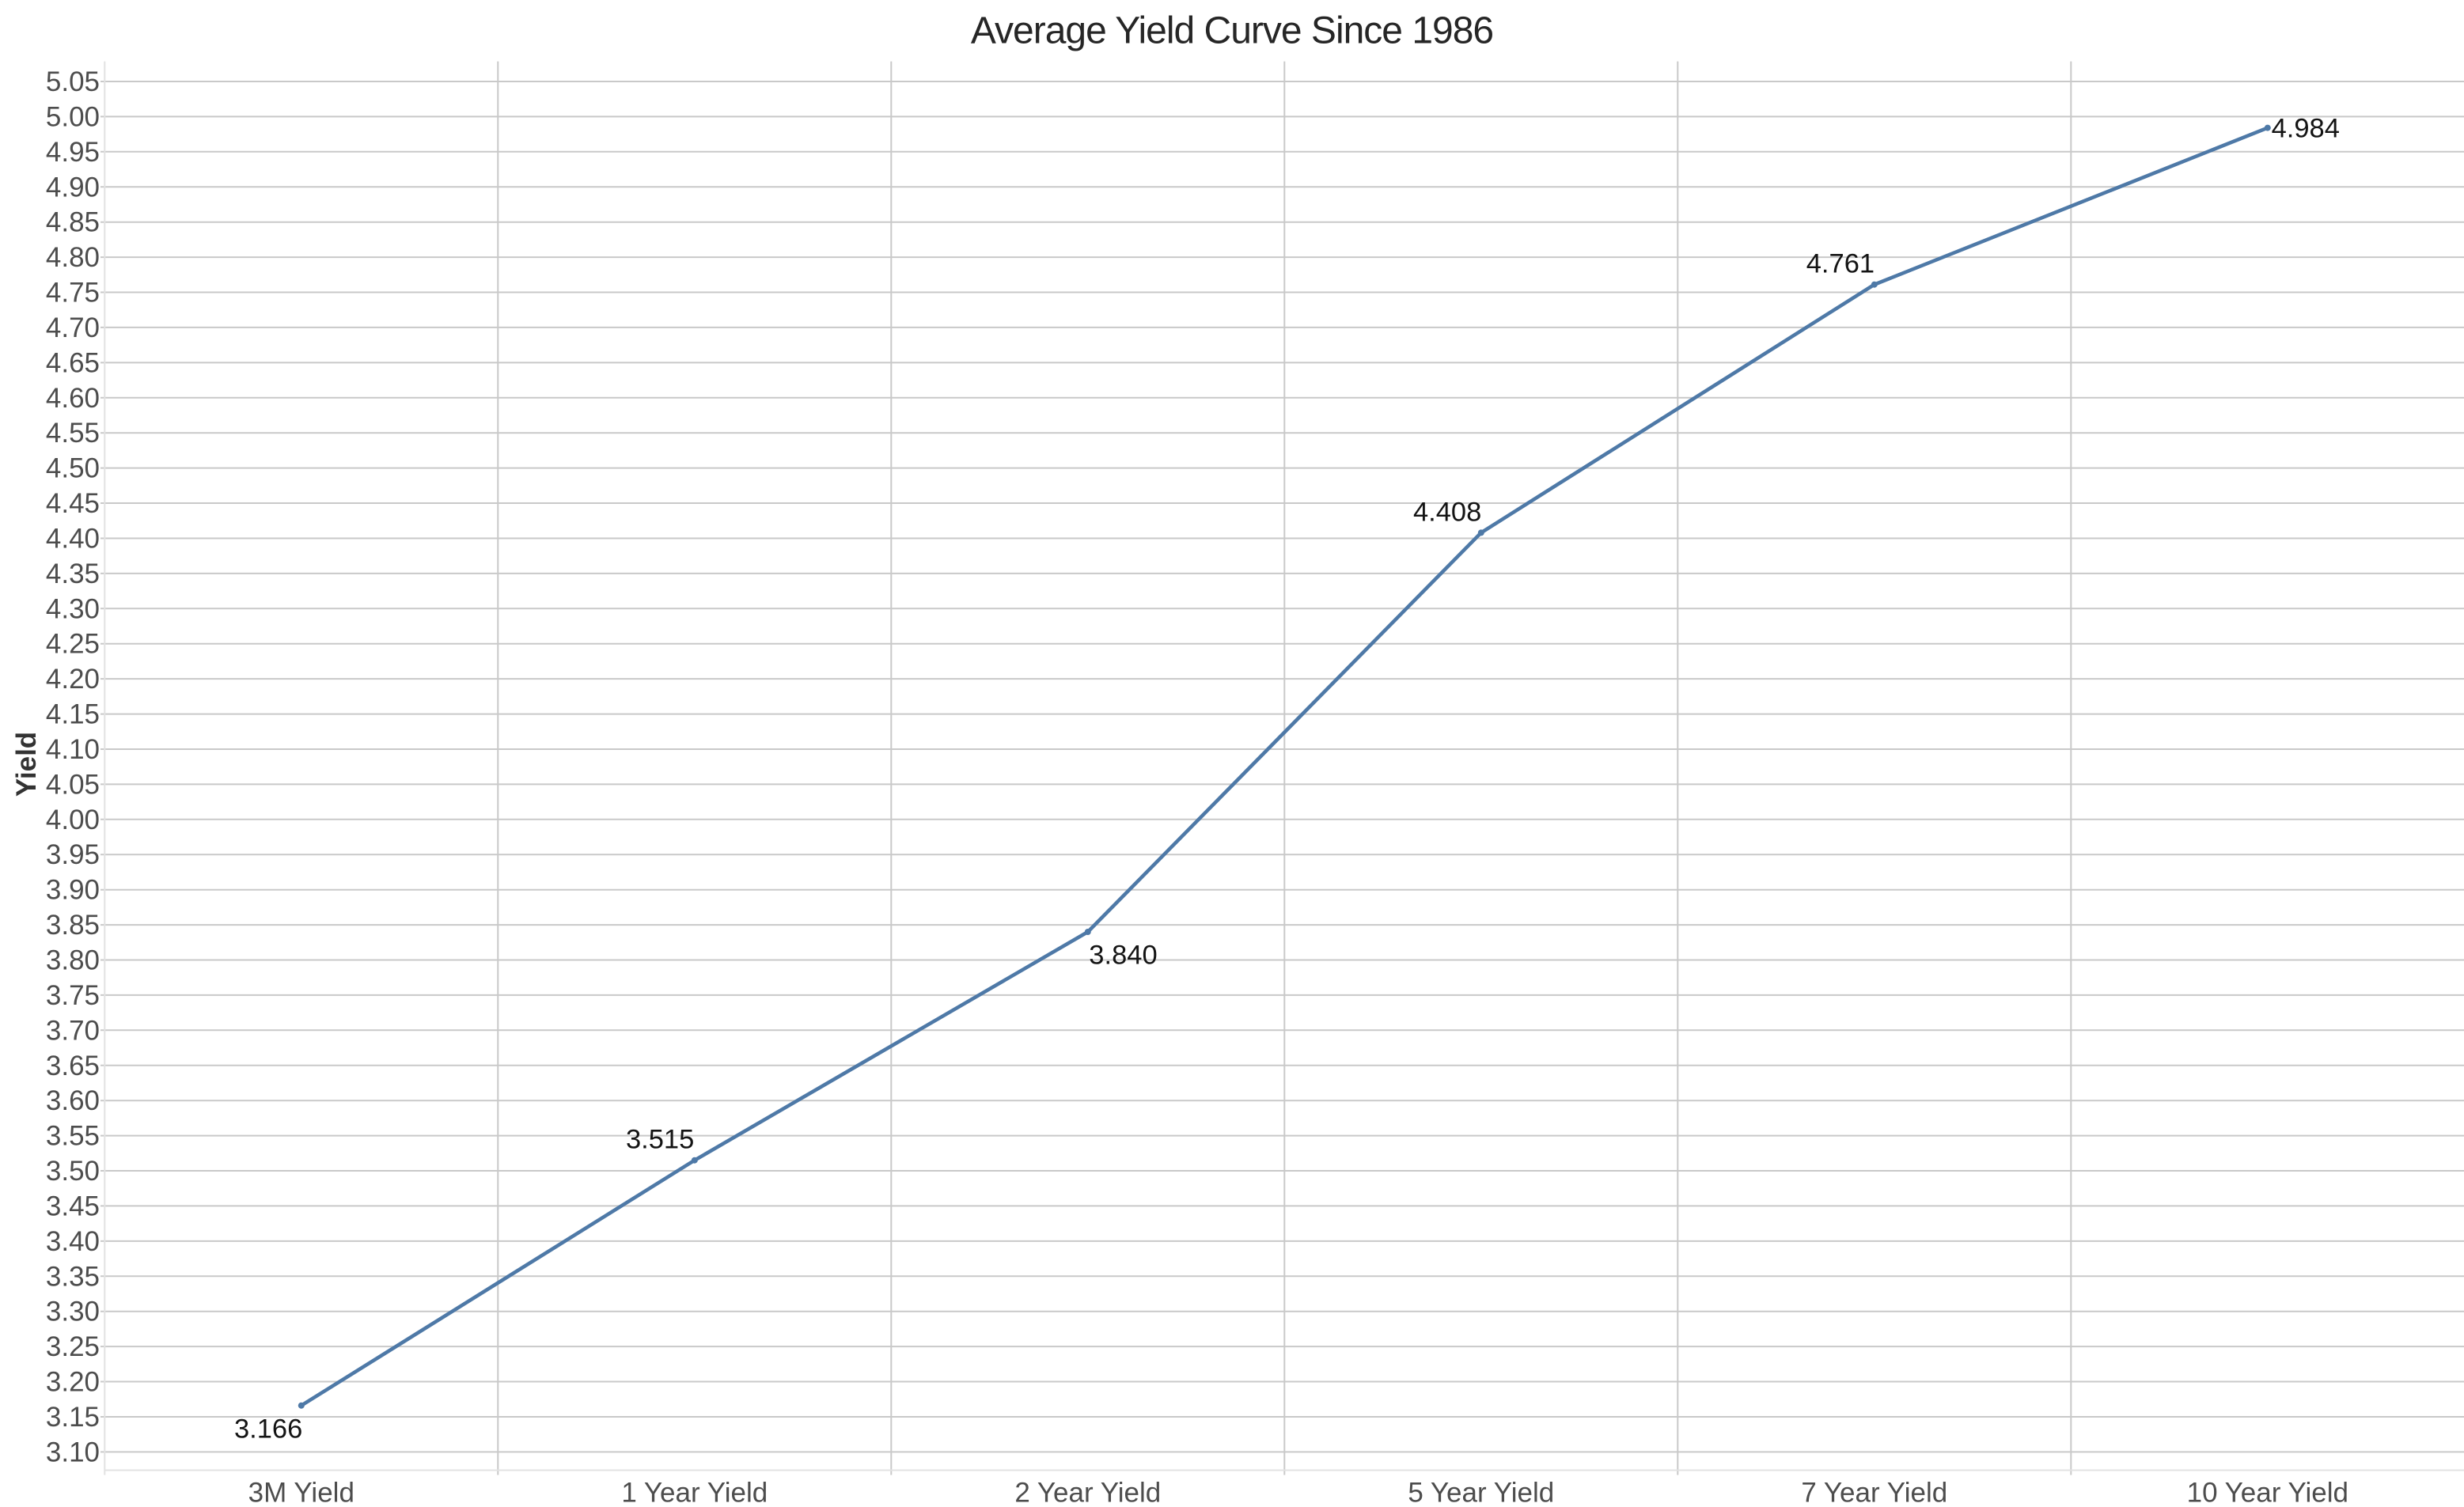 This screenshot has width=2464, height=1507. I want to click on svg-text: 3.25, so click(73, 1346).